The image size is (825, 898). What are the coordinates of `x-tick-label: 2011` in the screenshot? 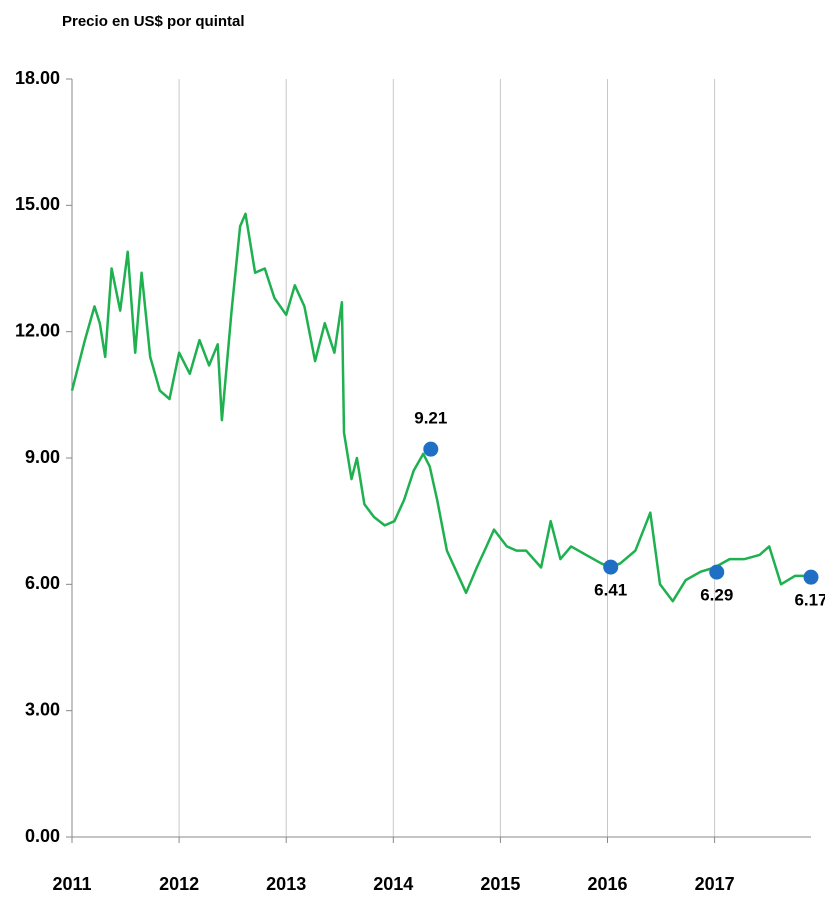 It's located at (71, 884).